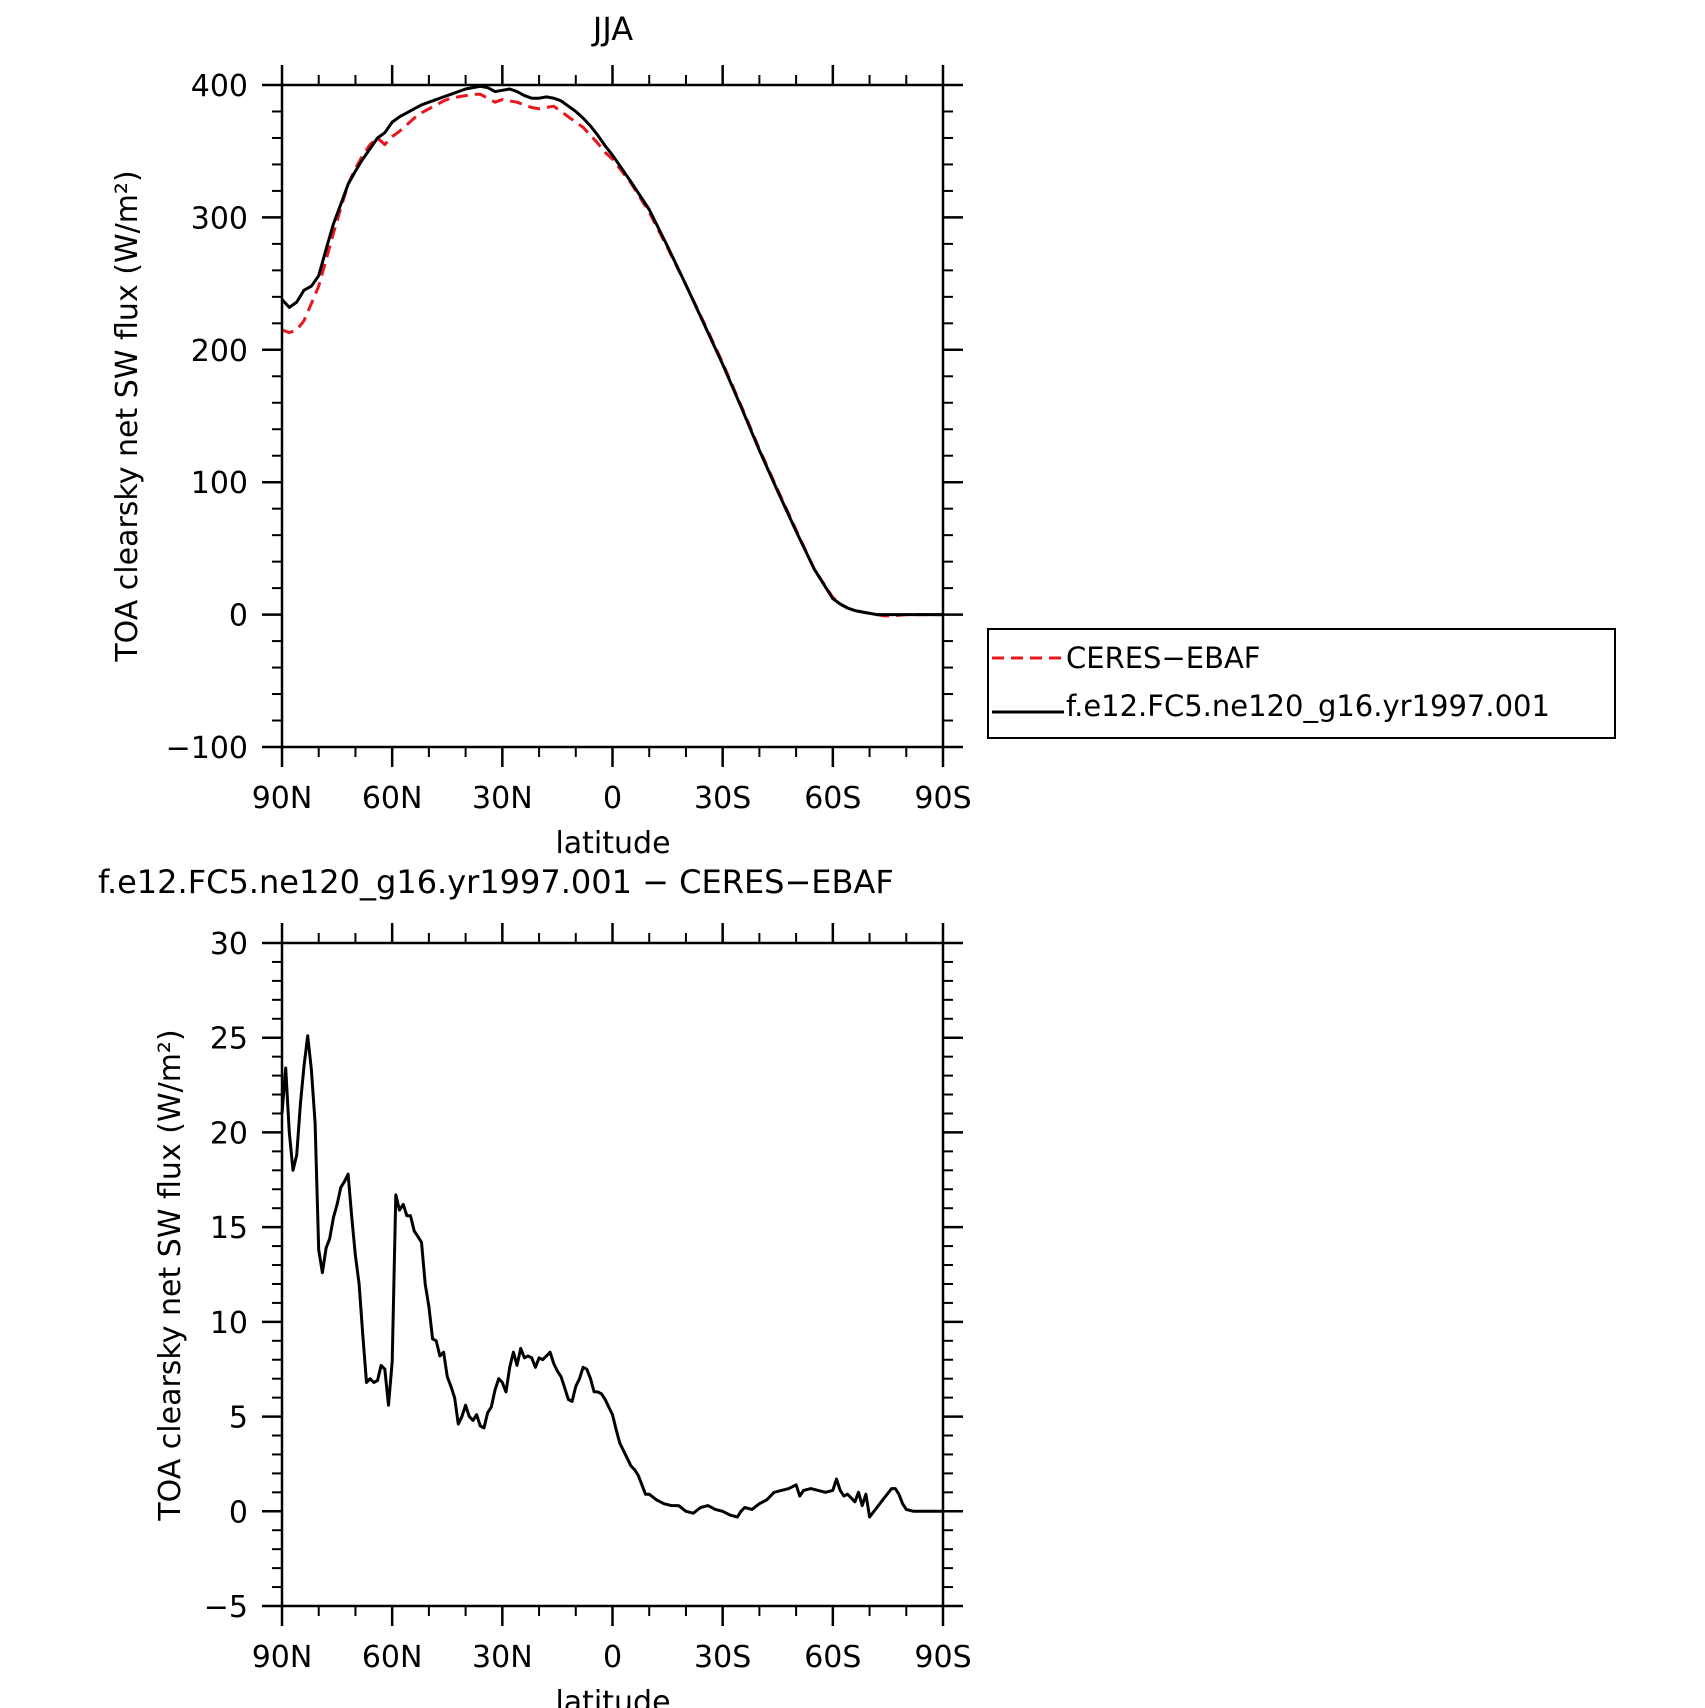 The width and height of the screenshot is (1705, 1708). What do you see at coordinates (942, 798) in the screenshot?
I see `top-x-tick-label: 90S` at bounding box center [942, 798].